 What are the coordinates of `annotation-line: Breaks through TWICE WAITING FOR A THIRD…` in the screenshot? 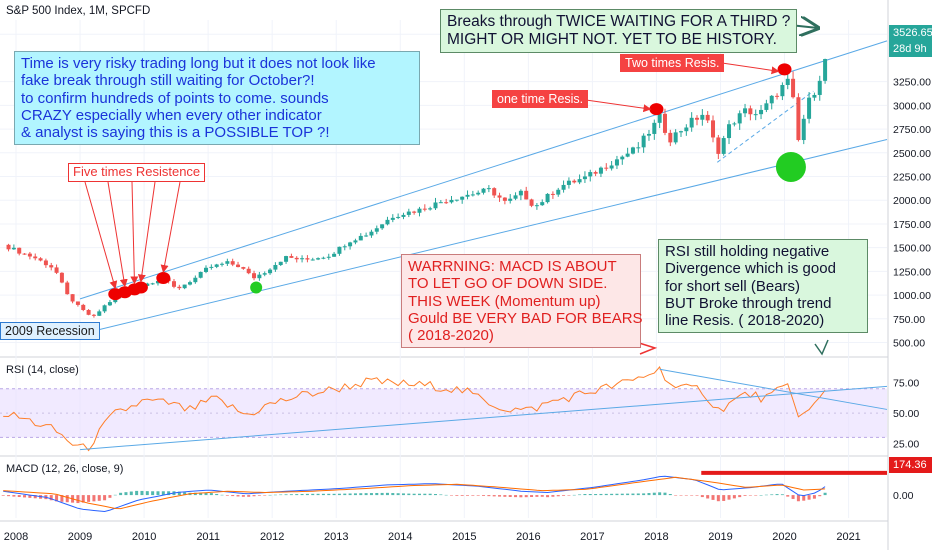 It's located at (619, 21).